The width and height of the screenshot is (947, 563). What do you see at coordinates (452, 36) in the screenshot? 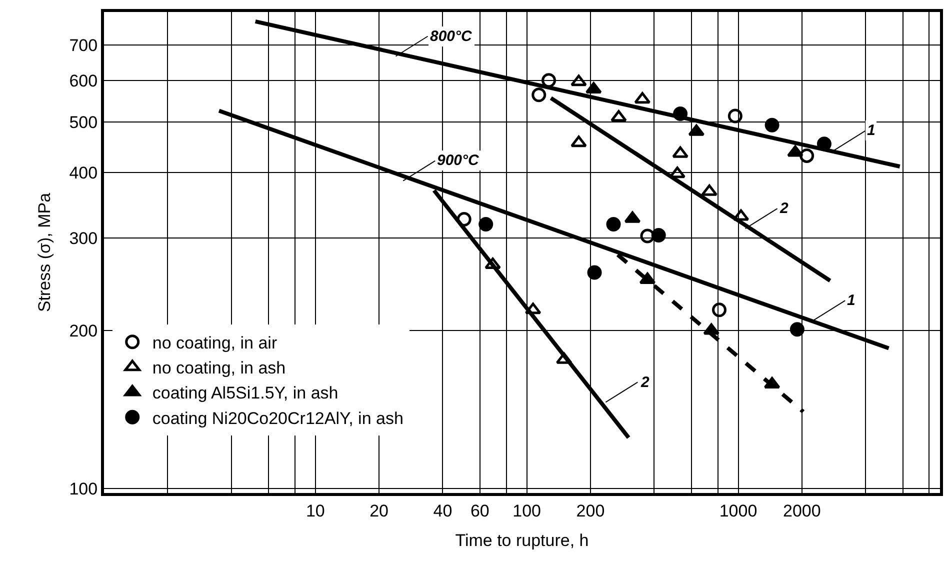
I see `annotation: 800°C` at bounding box center [452, 36].